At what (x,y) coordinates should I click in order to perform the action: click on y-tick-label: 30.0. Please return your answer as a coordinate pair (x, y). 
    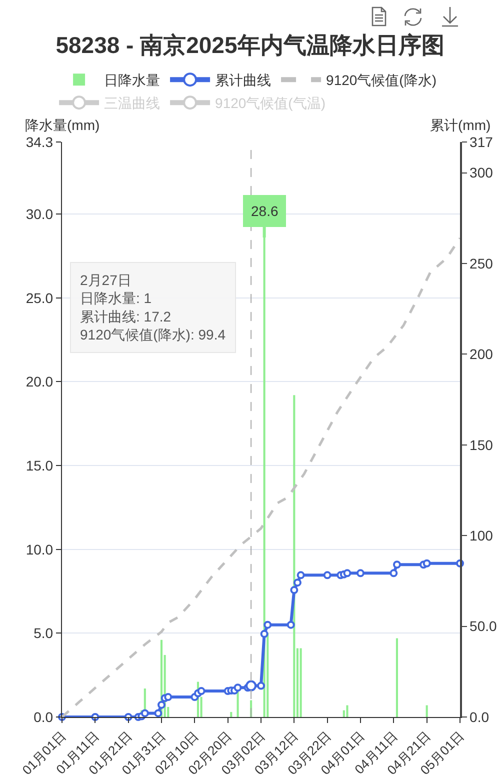
    Looking at the image, I should click on (40, 214).